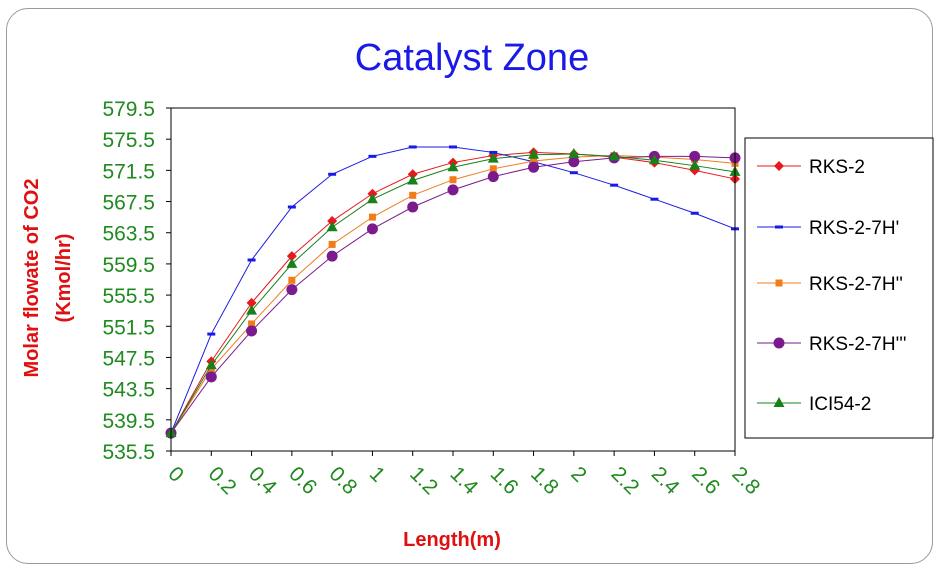 This screenshot has width=941, height=571. I want to click on x-tick-label: 0.2, so click(222, 480).